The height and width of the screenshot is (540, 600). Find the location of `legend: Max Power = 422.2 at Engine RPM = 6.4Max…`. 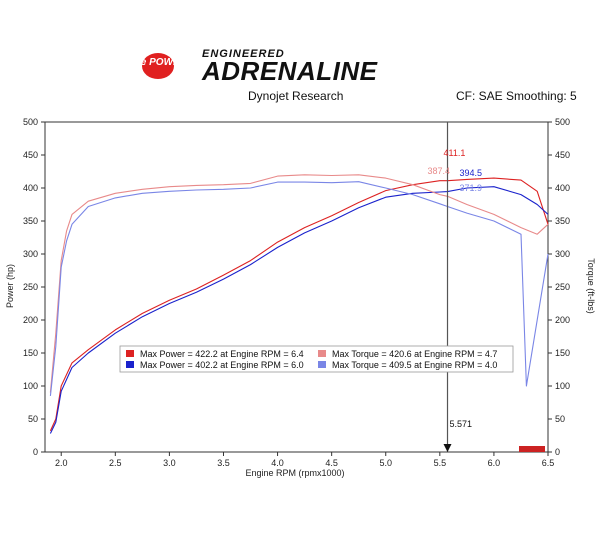

legend: Max Power = 422.2 at Engine RPM = 6.4Max… is located at coordinates (316, 359).